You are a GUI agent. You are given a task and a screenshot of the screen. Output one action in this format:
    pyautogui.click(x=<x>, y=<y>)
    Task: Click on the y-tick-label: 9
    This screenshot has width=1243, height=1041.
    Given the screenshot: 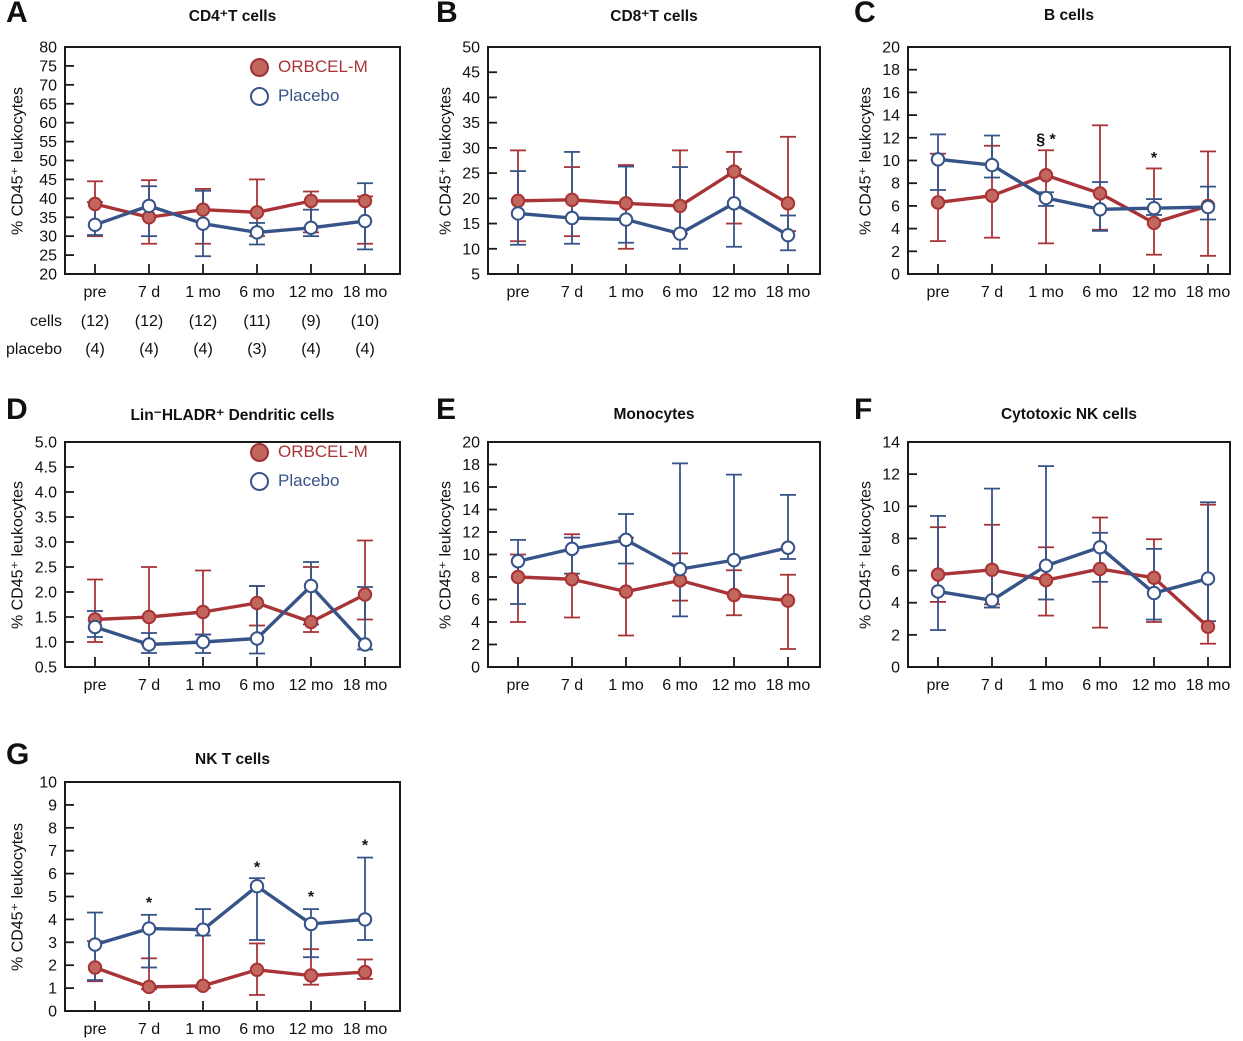 What is the action you would take?
    pyautogui.click(x=52, y=805)
    